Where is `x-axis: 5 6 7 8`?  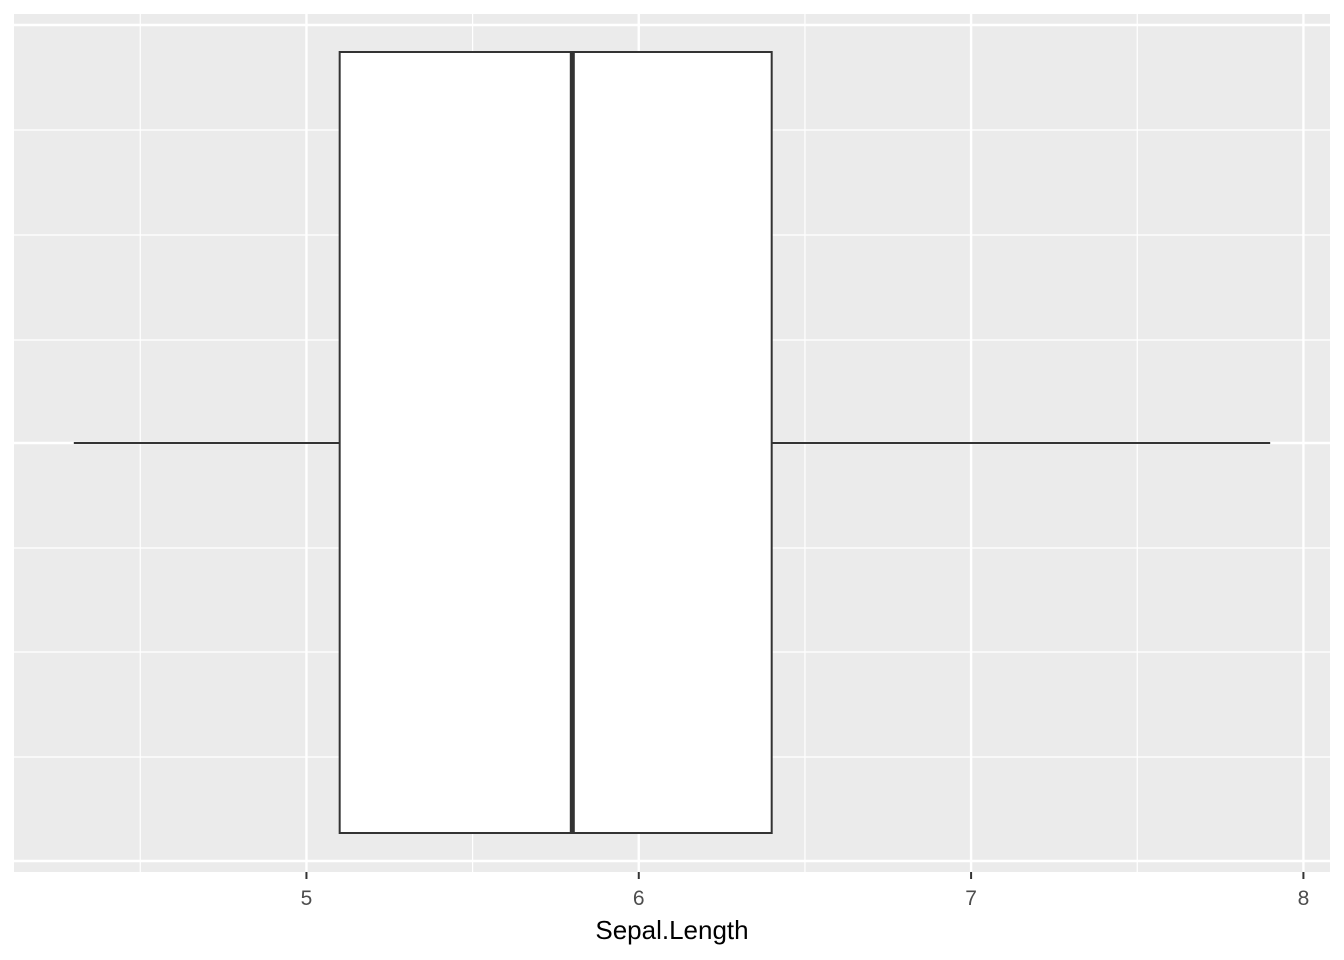 x-axis: 5 6 7 8 is located at coordinates (805, 891).